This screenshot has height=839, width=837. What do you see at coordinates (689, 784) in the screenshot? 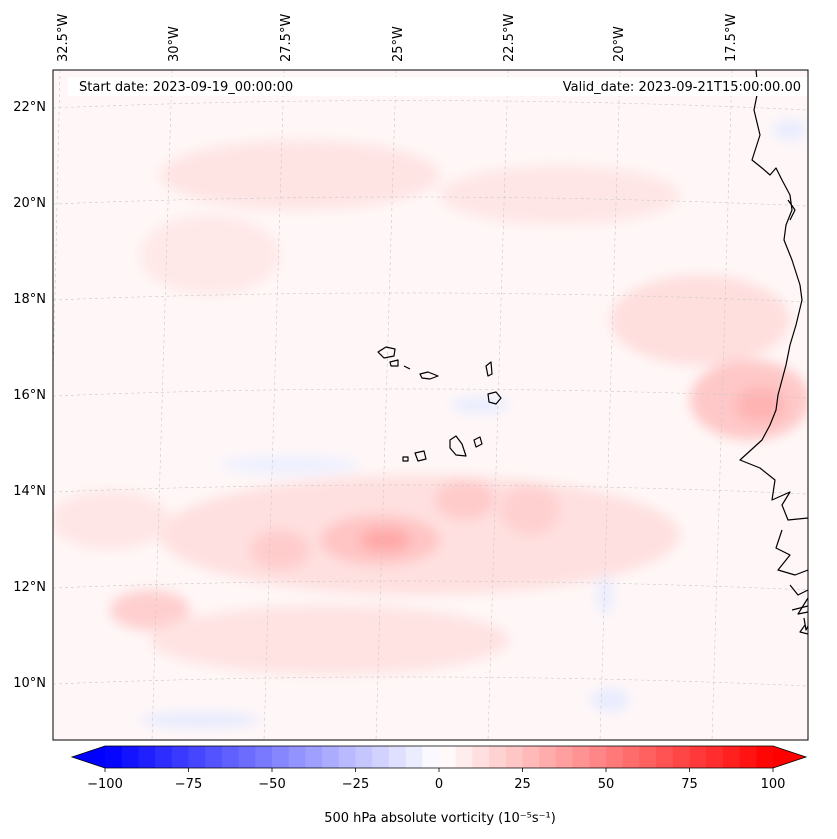
I see `colorbar-tick-label: 75` at bounding box center [689, 784].